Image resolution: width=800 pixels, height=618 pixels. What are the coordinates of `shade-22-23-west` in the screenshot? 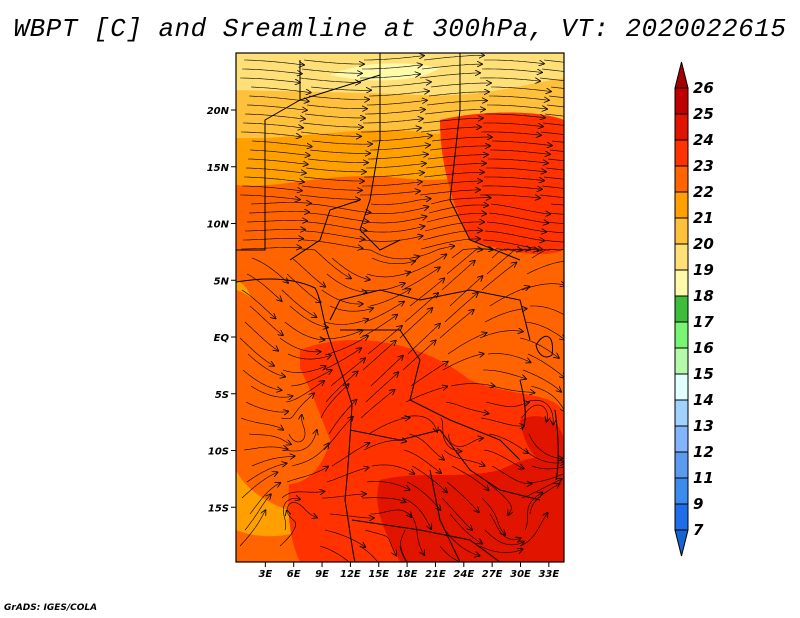 It's located at (283, 387).